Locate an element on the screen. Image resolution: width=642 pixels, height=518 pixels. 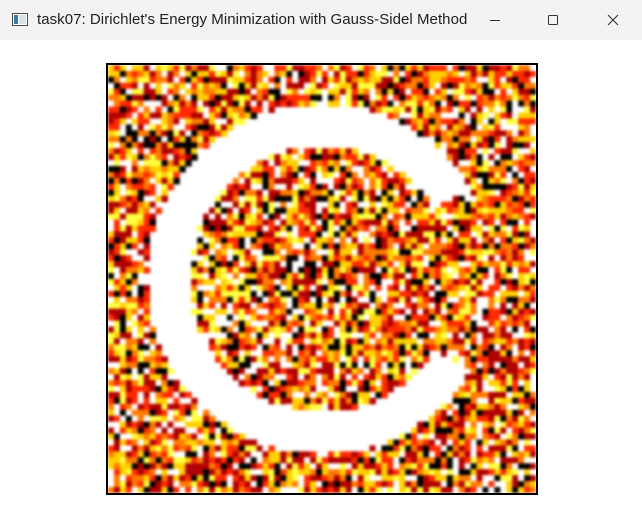
close-button is located at coordinates (613, 20).